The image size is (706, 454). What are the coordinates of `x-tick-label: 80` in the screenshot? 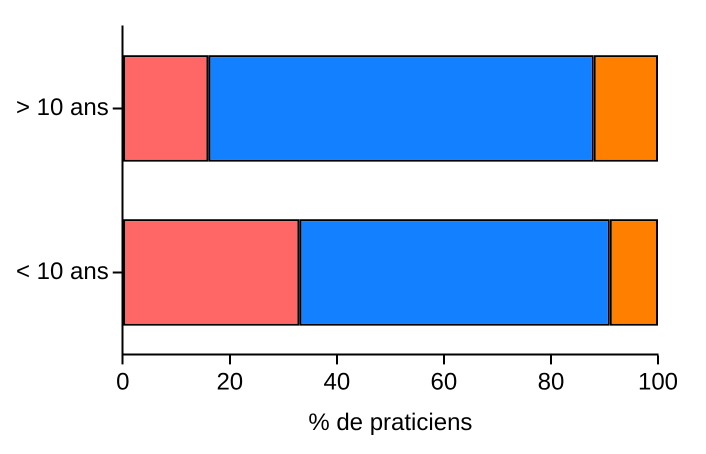 It's located at (551, 382).